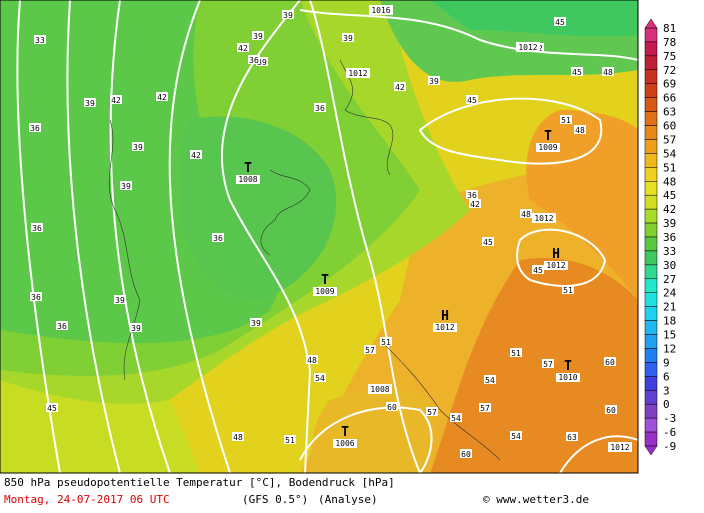 This screenshot has height=513, width=704. What do you see at coordinates (669, 251) in the screenshot?
I see `colorbar-label: 33` at bounding box center [669, 251].